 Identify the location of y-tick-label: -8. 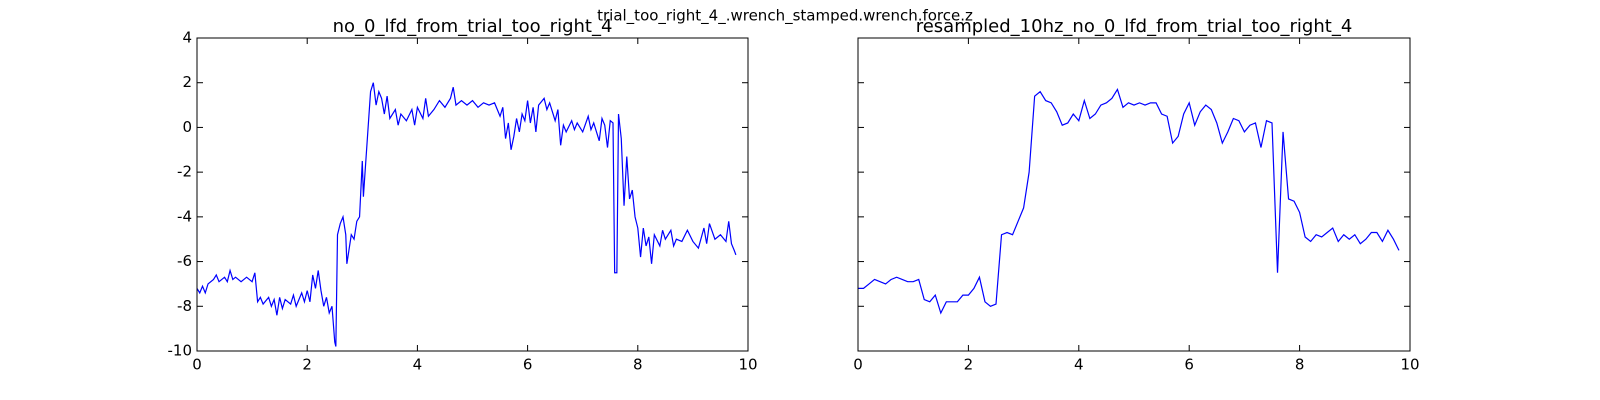
(184, 306).